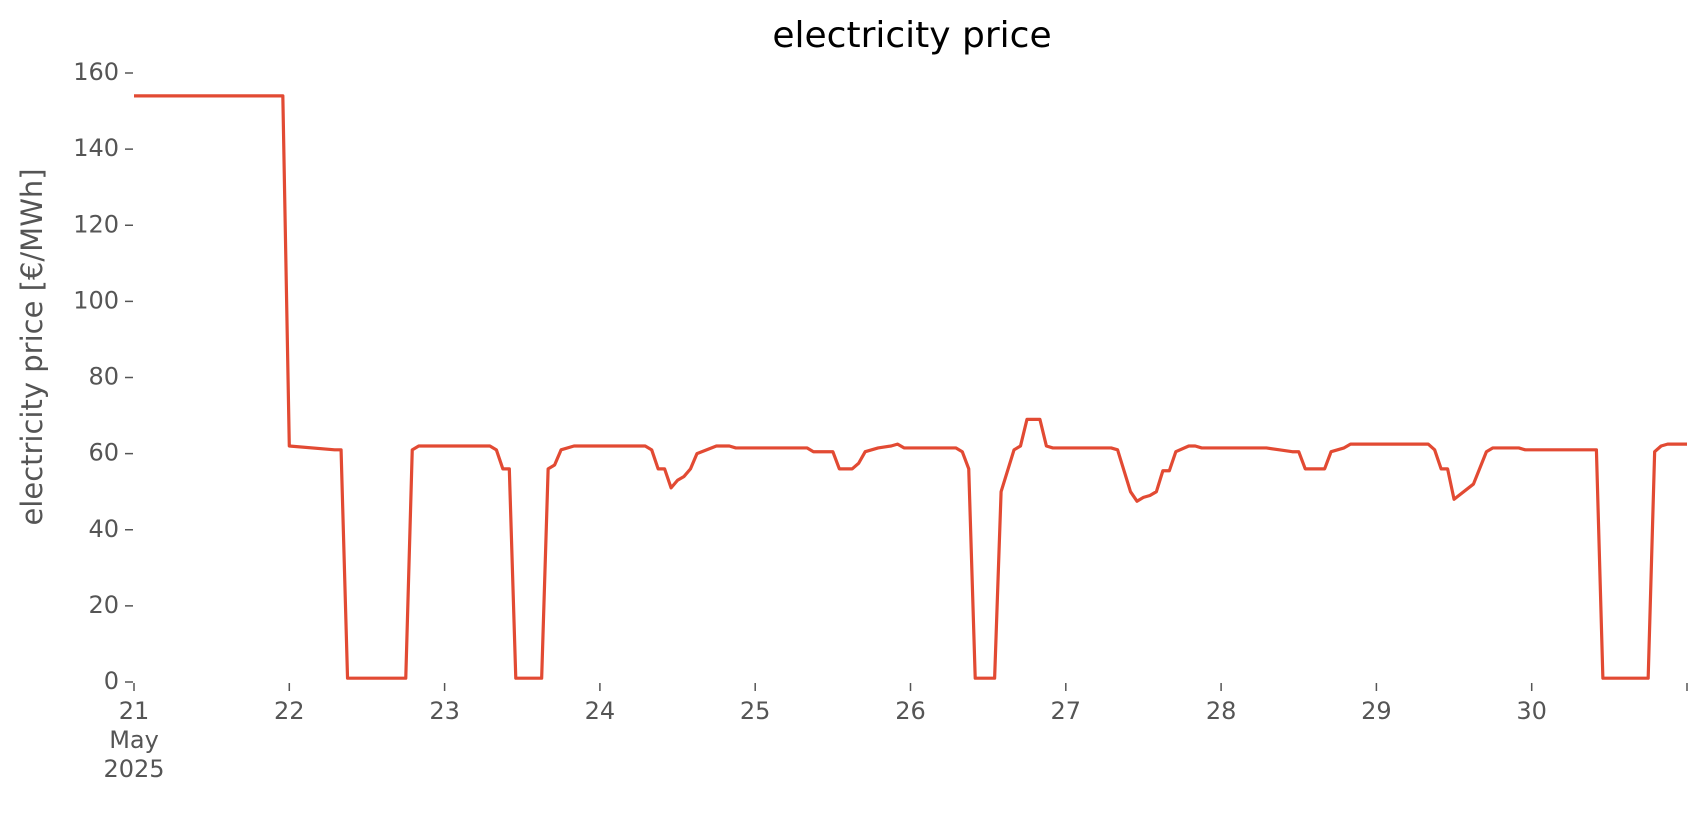  I want to click on y-tick-label: 140, so click(96, 148).